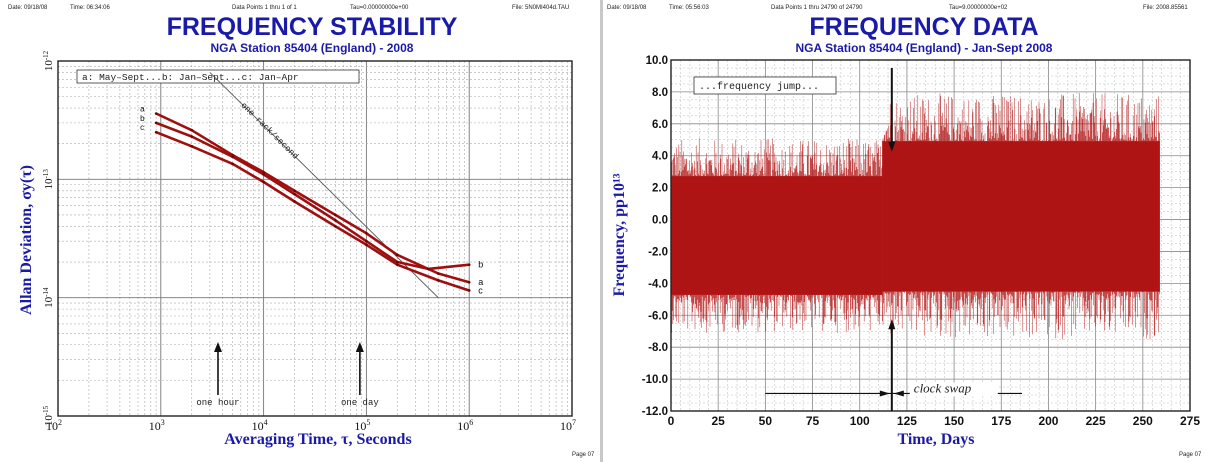 The height and width of the screenshot is (462, 1206). Describe the element at coordinates (954, 421) in the screenshot. I see `x-tick-label: 150` at that location.